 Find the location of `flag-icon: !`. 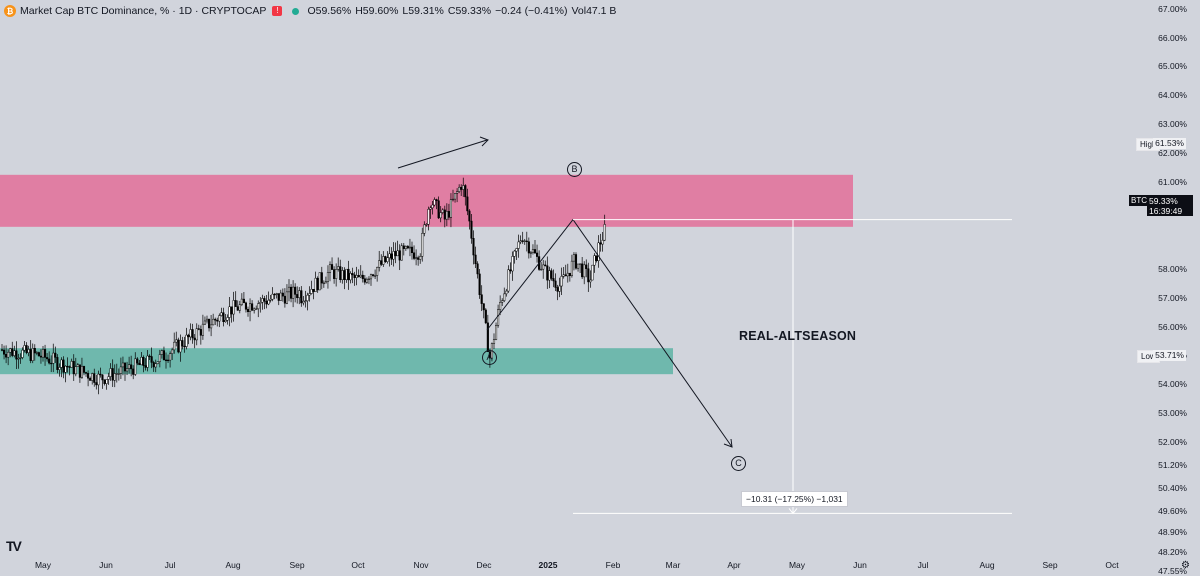

flag-icon: ! is located at coordinates (277, 11).